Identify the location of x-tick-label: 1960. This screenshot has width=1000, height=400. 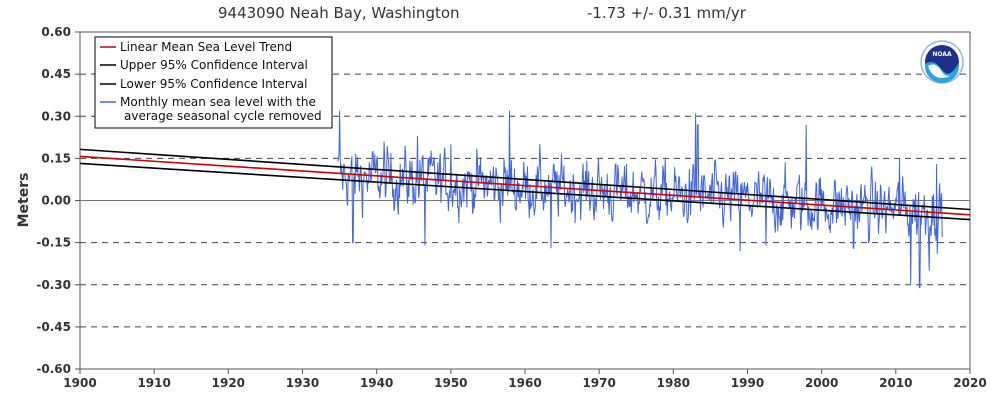
(524, 383).